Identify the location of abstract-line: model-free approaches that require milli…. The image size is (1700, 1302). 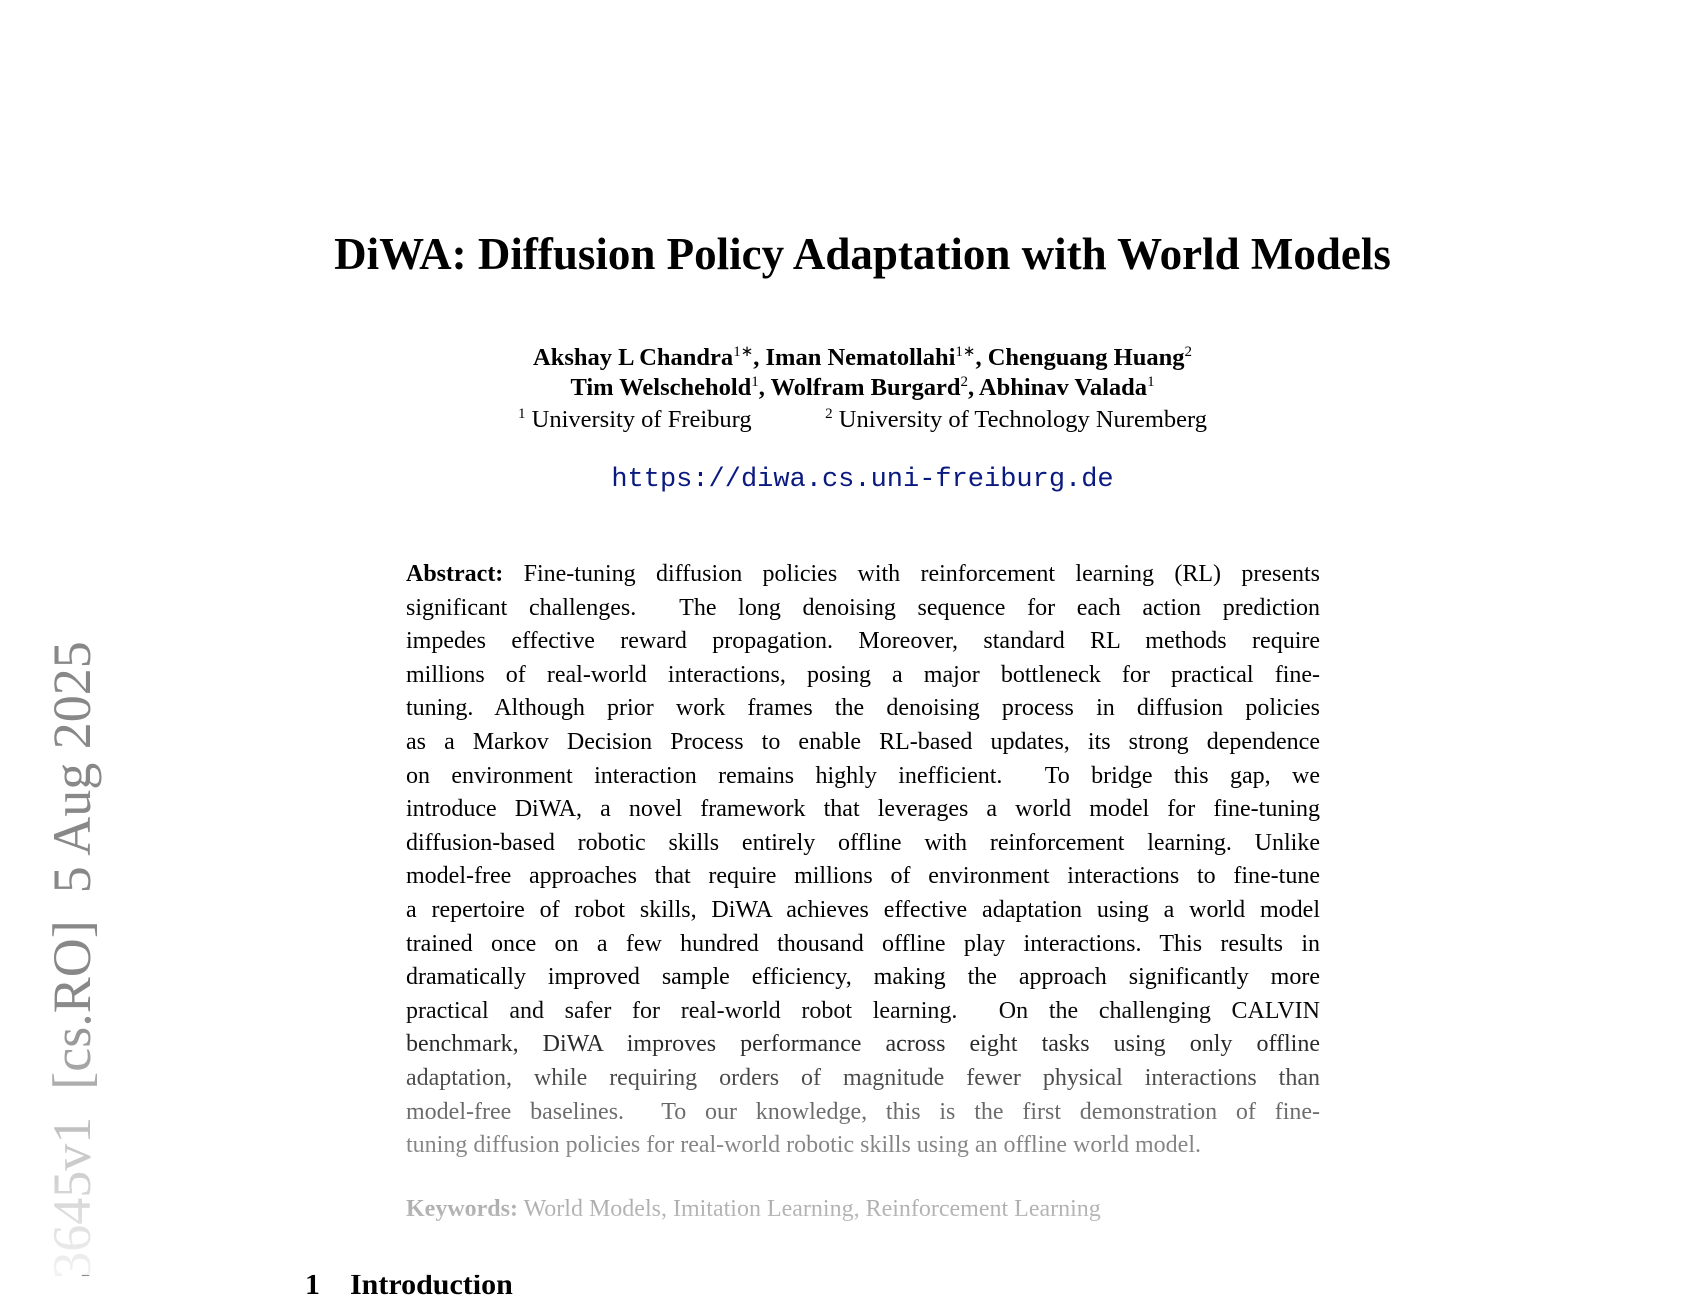
(863, 877).